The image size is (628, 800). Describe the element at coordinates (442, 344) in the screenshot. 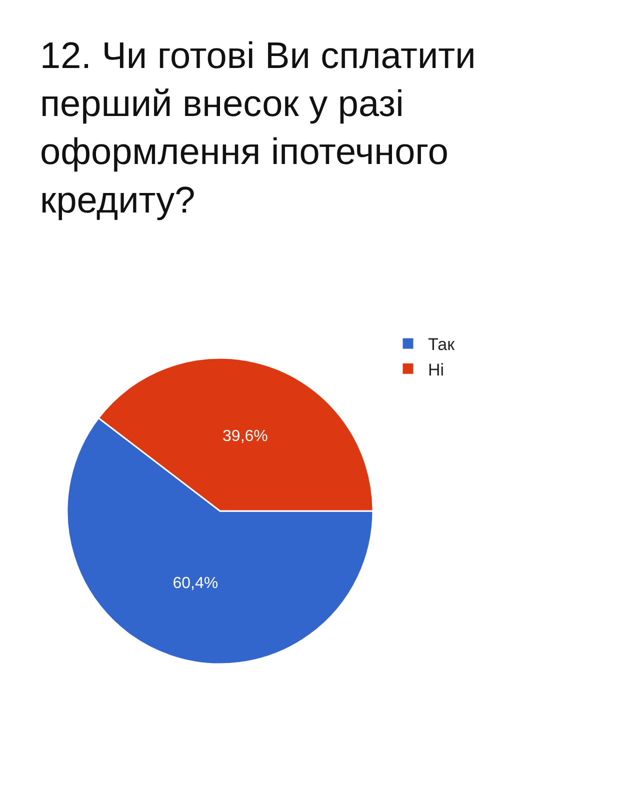

I see `legend-label: Так` at that location.